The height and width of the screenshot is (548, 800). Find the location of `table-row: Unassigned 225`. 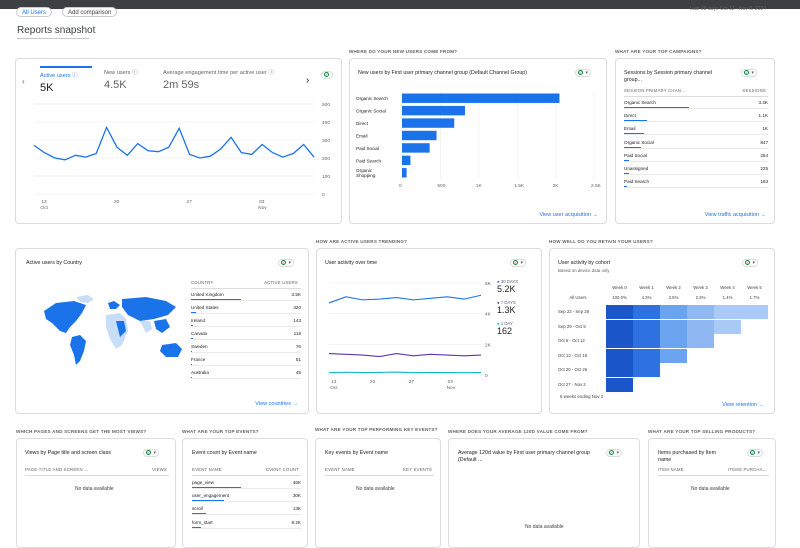

table-row: Unassigned 225 is located at coordinates (696, 169).